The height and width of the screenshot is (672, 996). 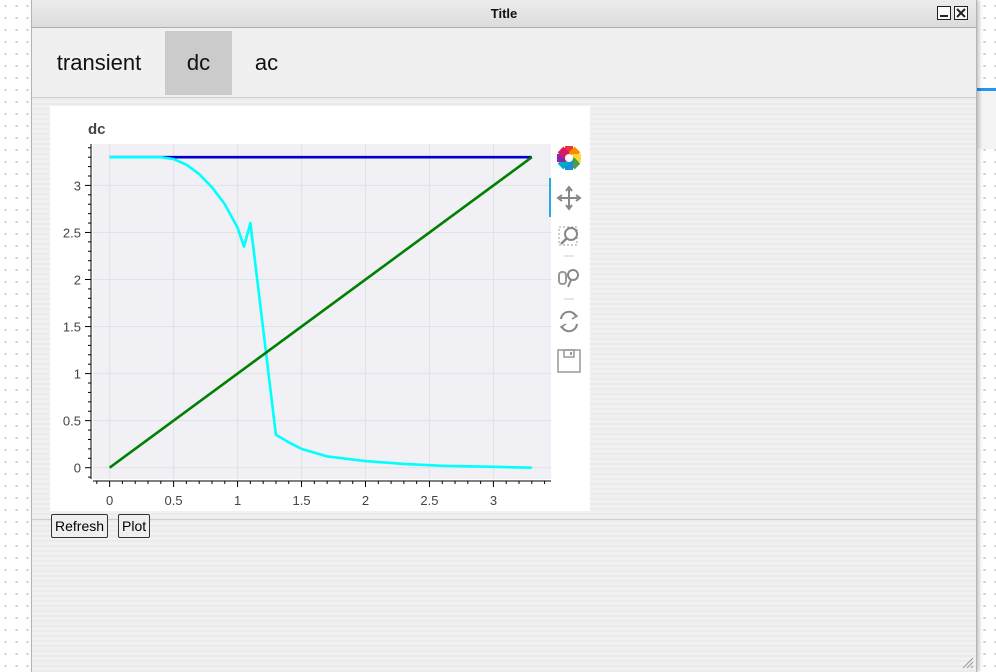 I want to click on tab-transient: transient, so click(x=99, y=62).